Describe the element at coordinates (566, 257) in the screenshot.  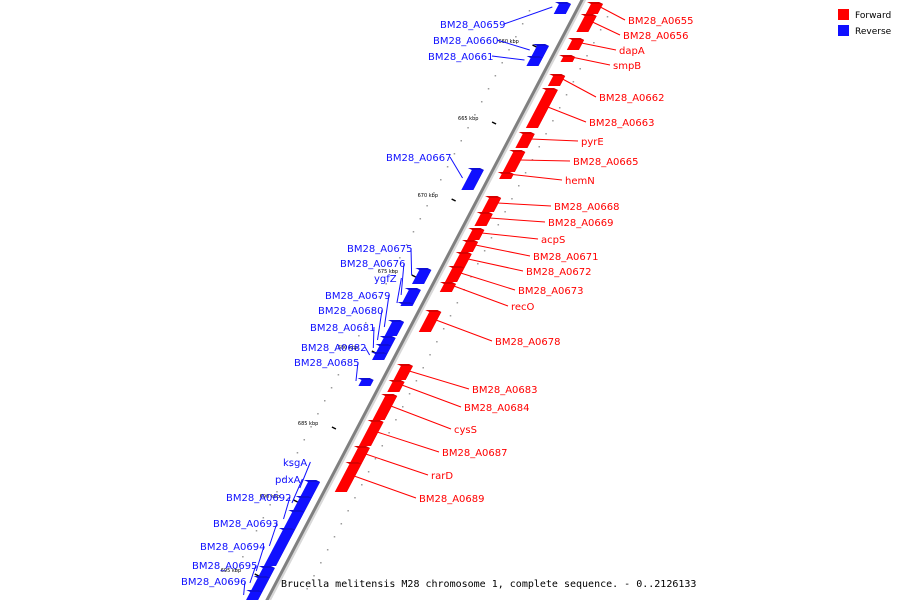
I see `gene-label: BM28_A0671` at that location.